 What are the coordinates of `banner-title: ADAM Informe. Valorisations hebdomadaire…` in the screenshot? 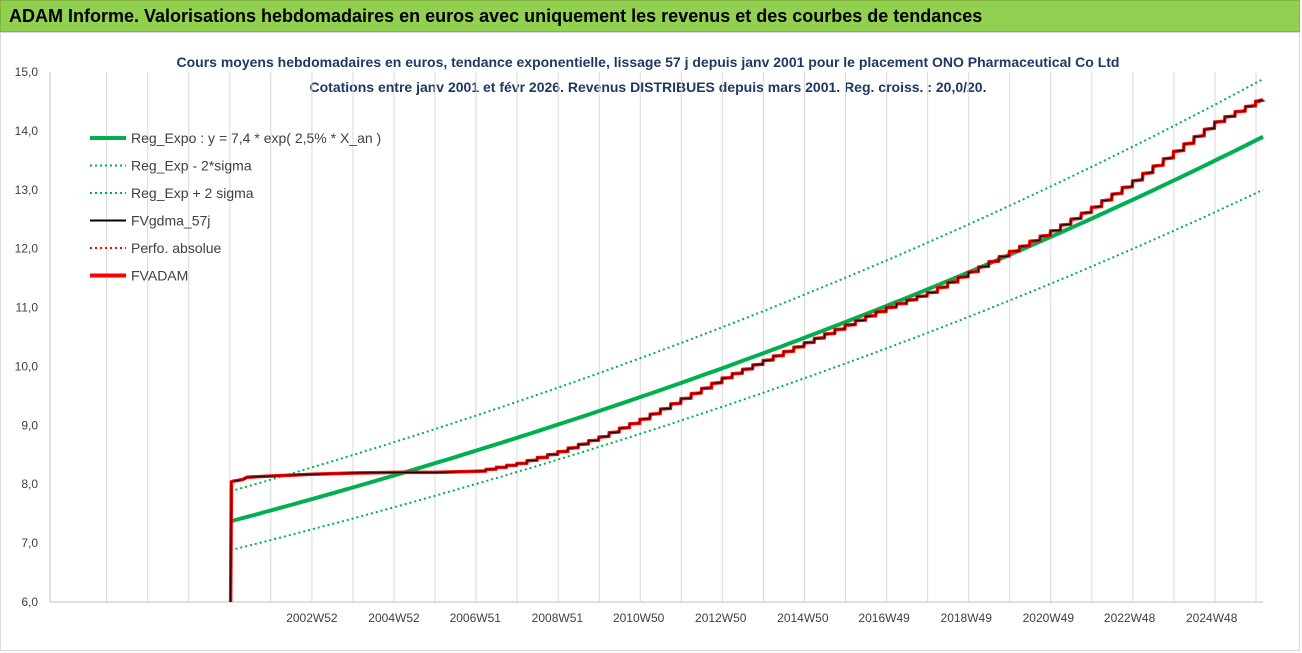 It's located at (496, 16).